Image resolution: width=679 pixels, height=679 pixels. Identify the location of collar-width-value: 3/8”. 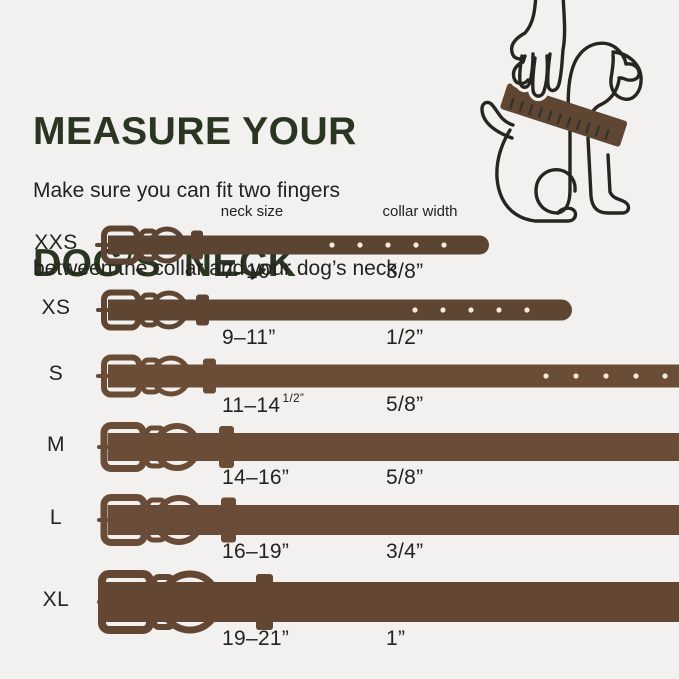
(405, 271).